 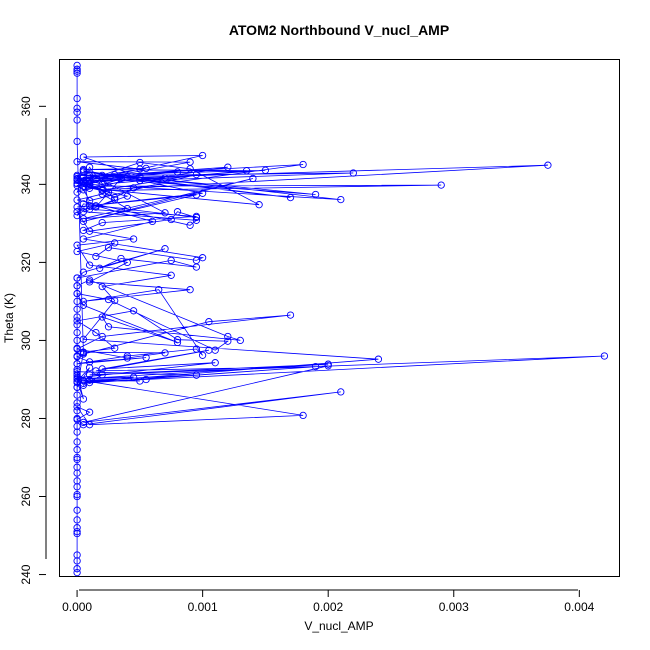 I want to click on x-axis-ticks: 0.000 0.001 0.002 0.003 0.004, so click(x=328, y=602).